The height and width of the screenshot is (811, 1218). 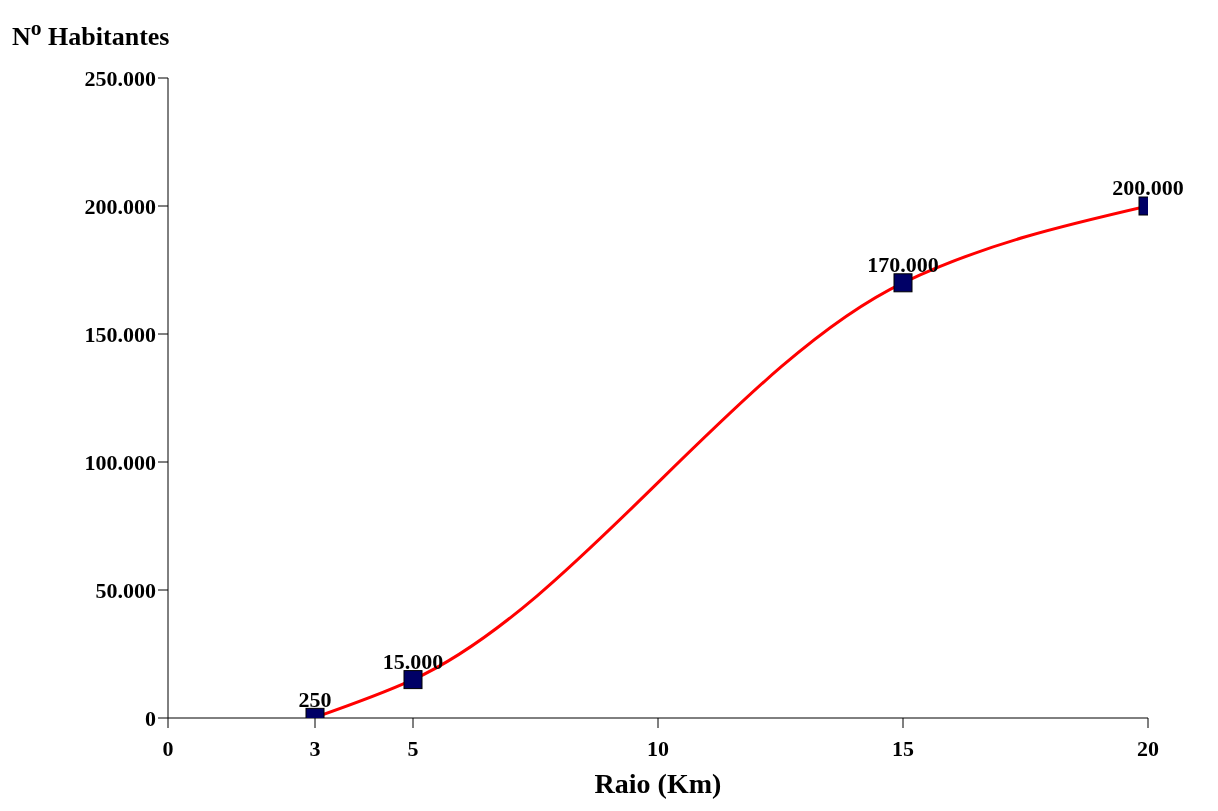 I want to click on x-tick-label: 0, so click(x=168, y=748).